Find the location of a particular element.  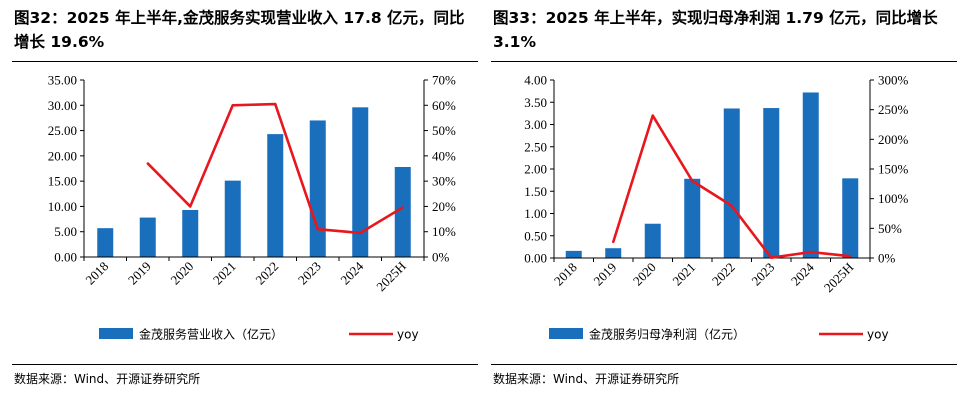

left-tick-label: 0.50 is located at coordinates (535, 235).